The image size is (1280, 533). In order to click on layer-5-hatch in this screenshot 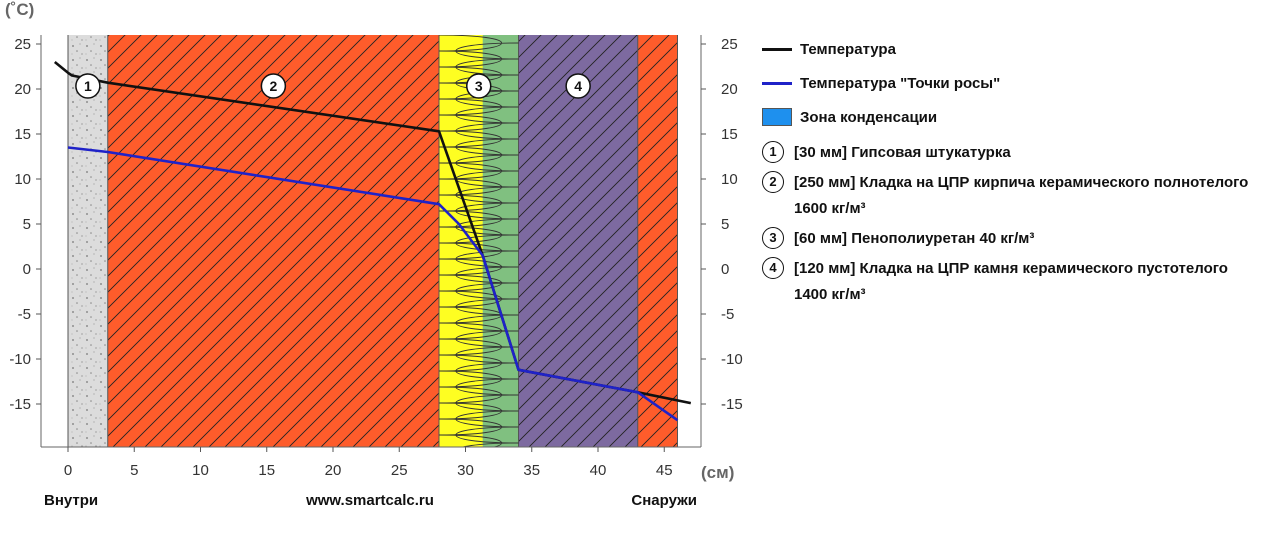, I will do `click(657, 241)`.